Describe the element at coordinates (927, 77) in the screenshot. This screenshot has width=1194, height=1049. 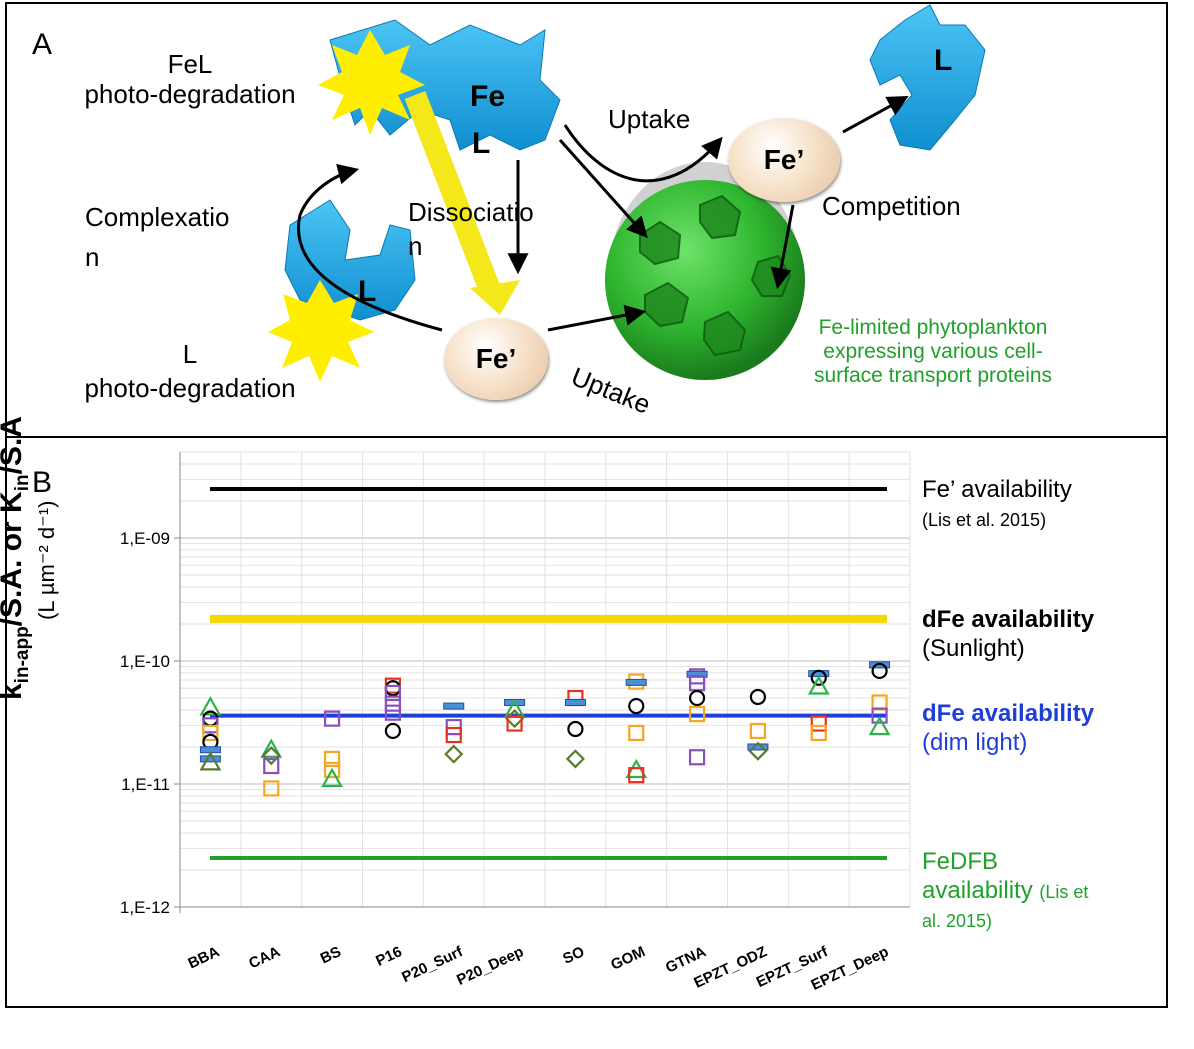
I see `free-ligand-right-shape` at that location.